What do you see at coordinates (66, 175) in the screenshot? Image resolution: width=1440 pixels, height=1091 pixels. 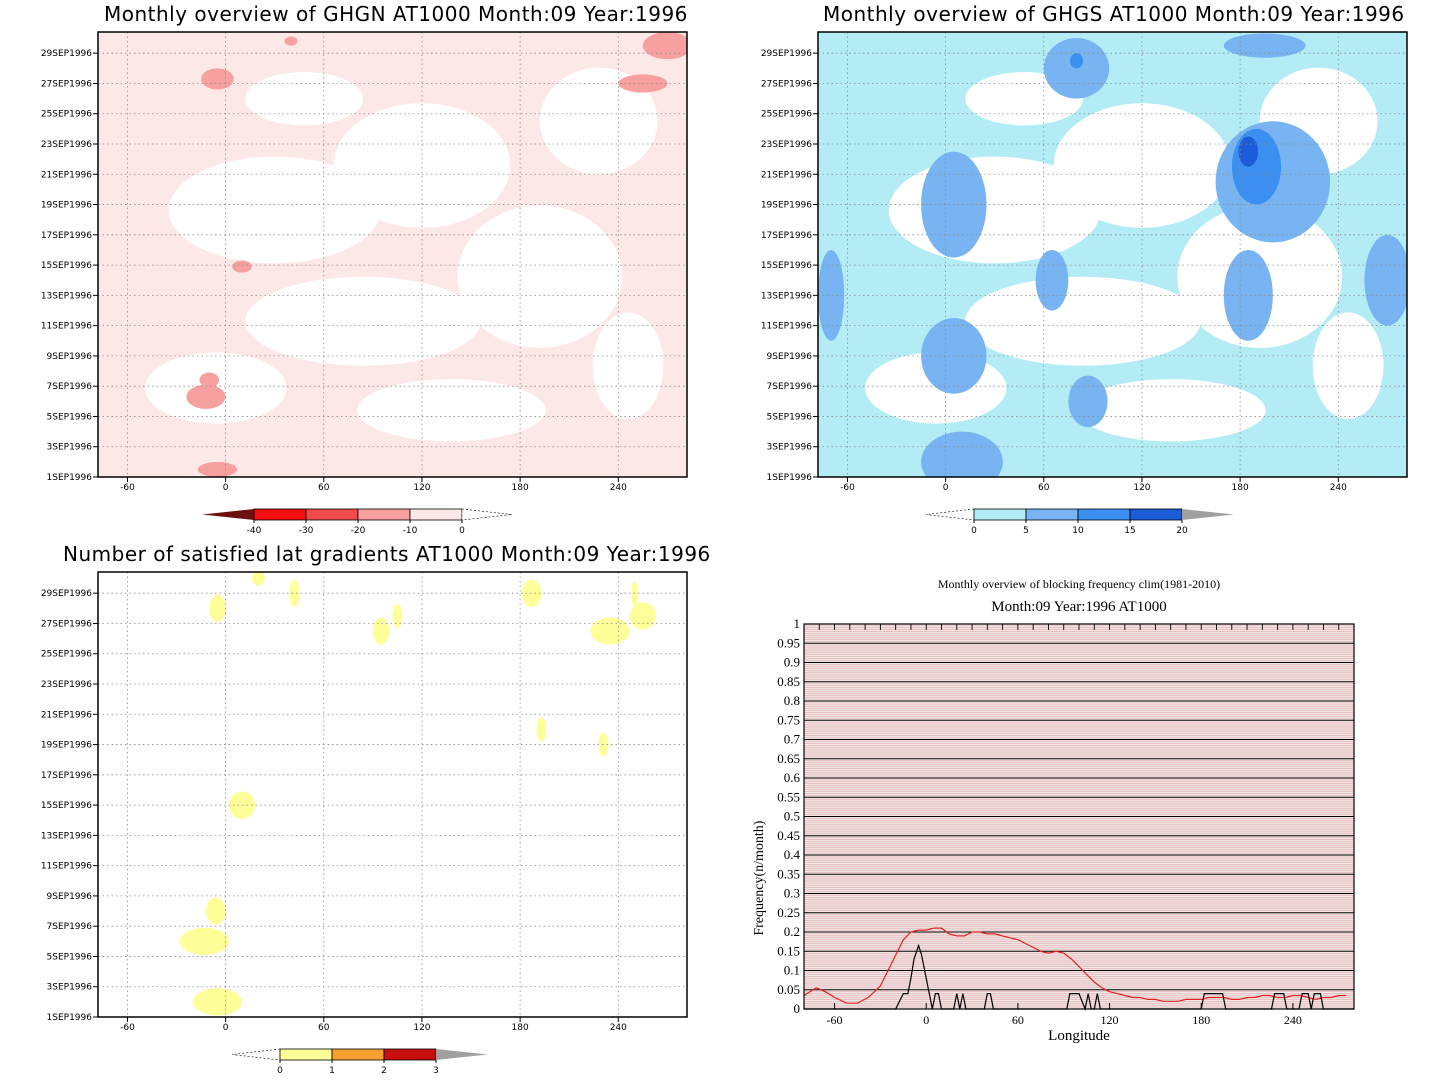 I see `ghgn-ytick-label: 21SEP1996` at bounding box center [66, 175].